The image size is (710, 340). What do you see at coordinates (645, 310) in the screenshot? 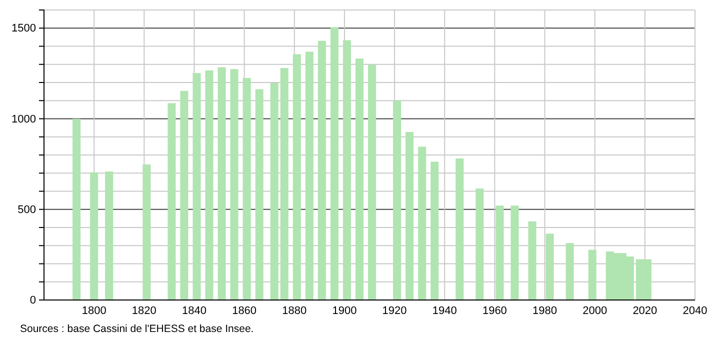
I see `x-tick-label: 2020` at bounding box center [645, 310].